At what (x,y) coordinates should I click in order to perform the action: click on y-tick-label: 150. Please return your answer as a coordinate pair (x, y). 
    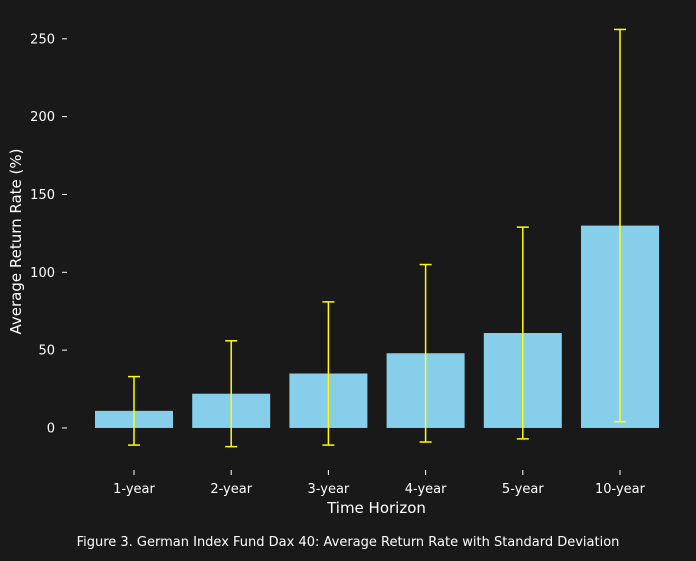
    Looking at the image, I should click on (42, 195).